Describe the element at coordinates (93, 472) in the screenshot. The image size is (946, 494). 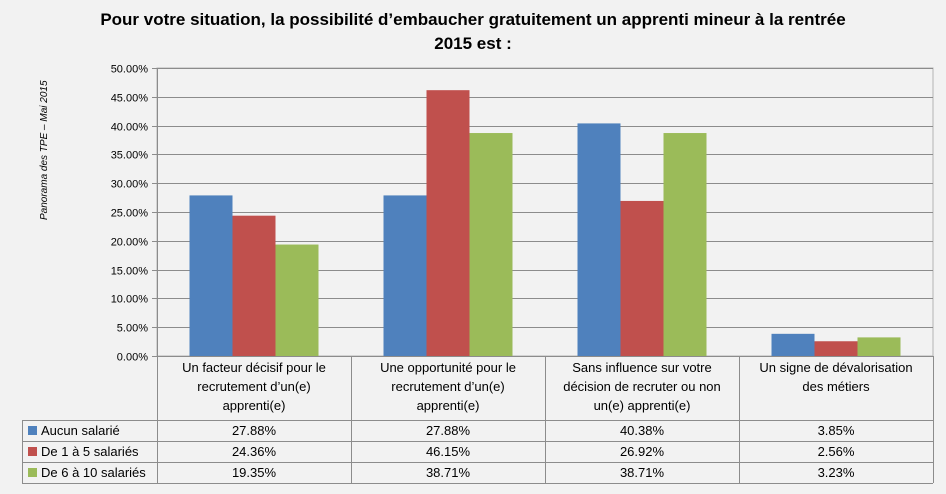
I see `series-name: De 6 à 10 salariés` at that location.